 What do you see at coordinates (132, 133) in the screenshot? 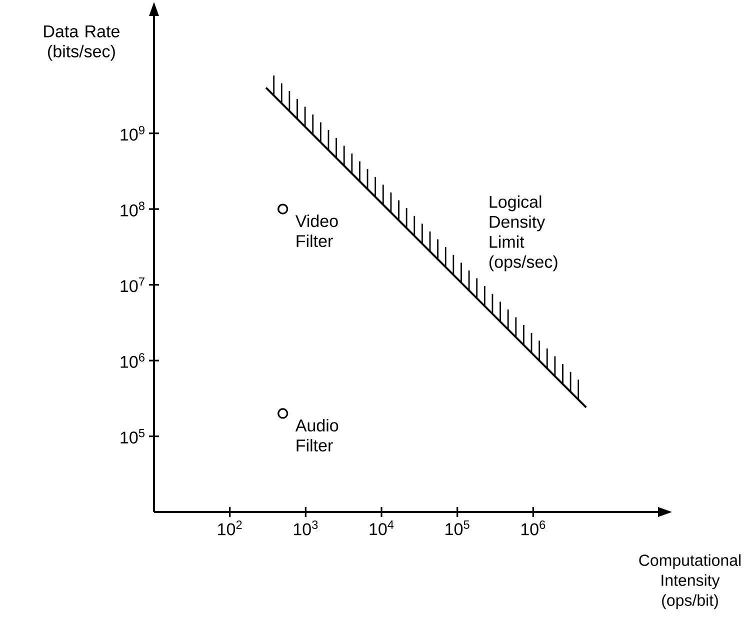
I see `y-tick-label: 10$^{9}$` at bounding box center [132, 133].